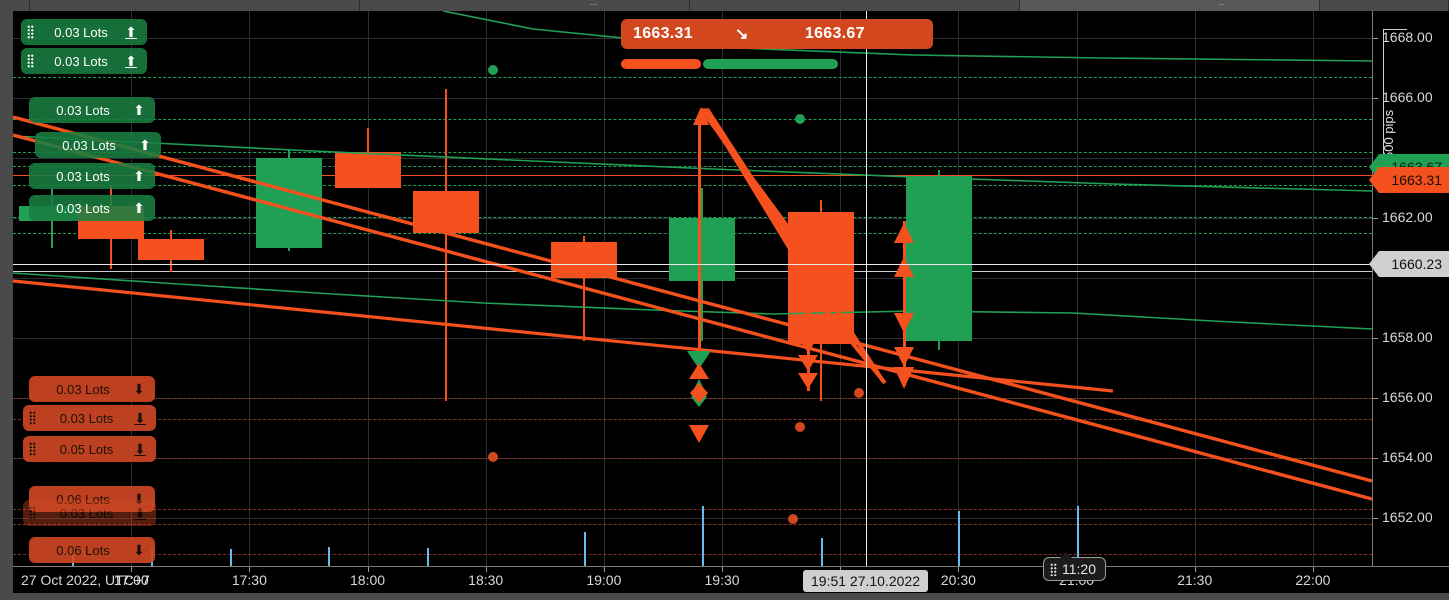 Image resolution: width=1449 pixels, height=600 pixels. What do you see at coordinates (692, 264) in the screenshot?
I see `crosshair-horizontal` at bounding box center [692, 264].